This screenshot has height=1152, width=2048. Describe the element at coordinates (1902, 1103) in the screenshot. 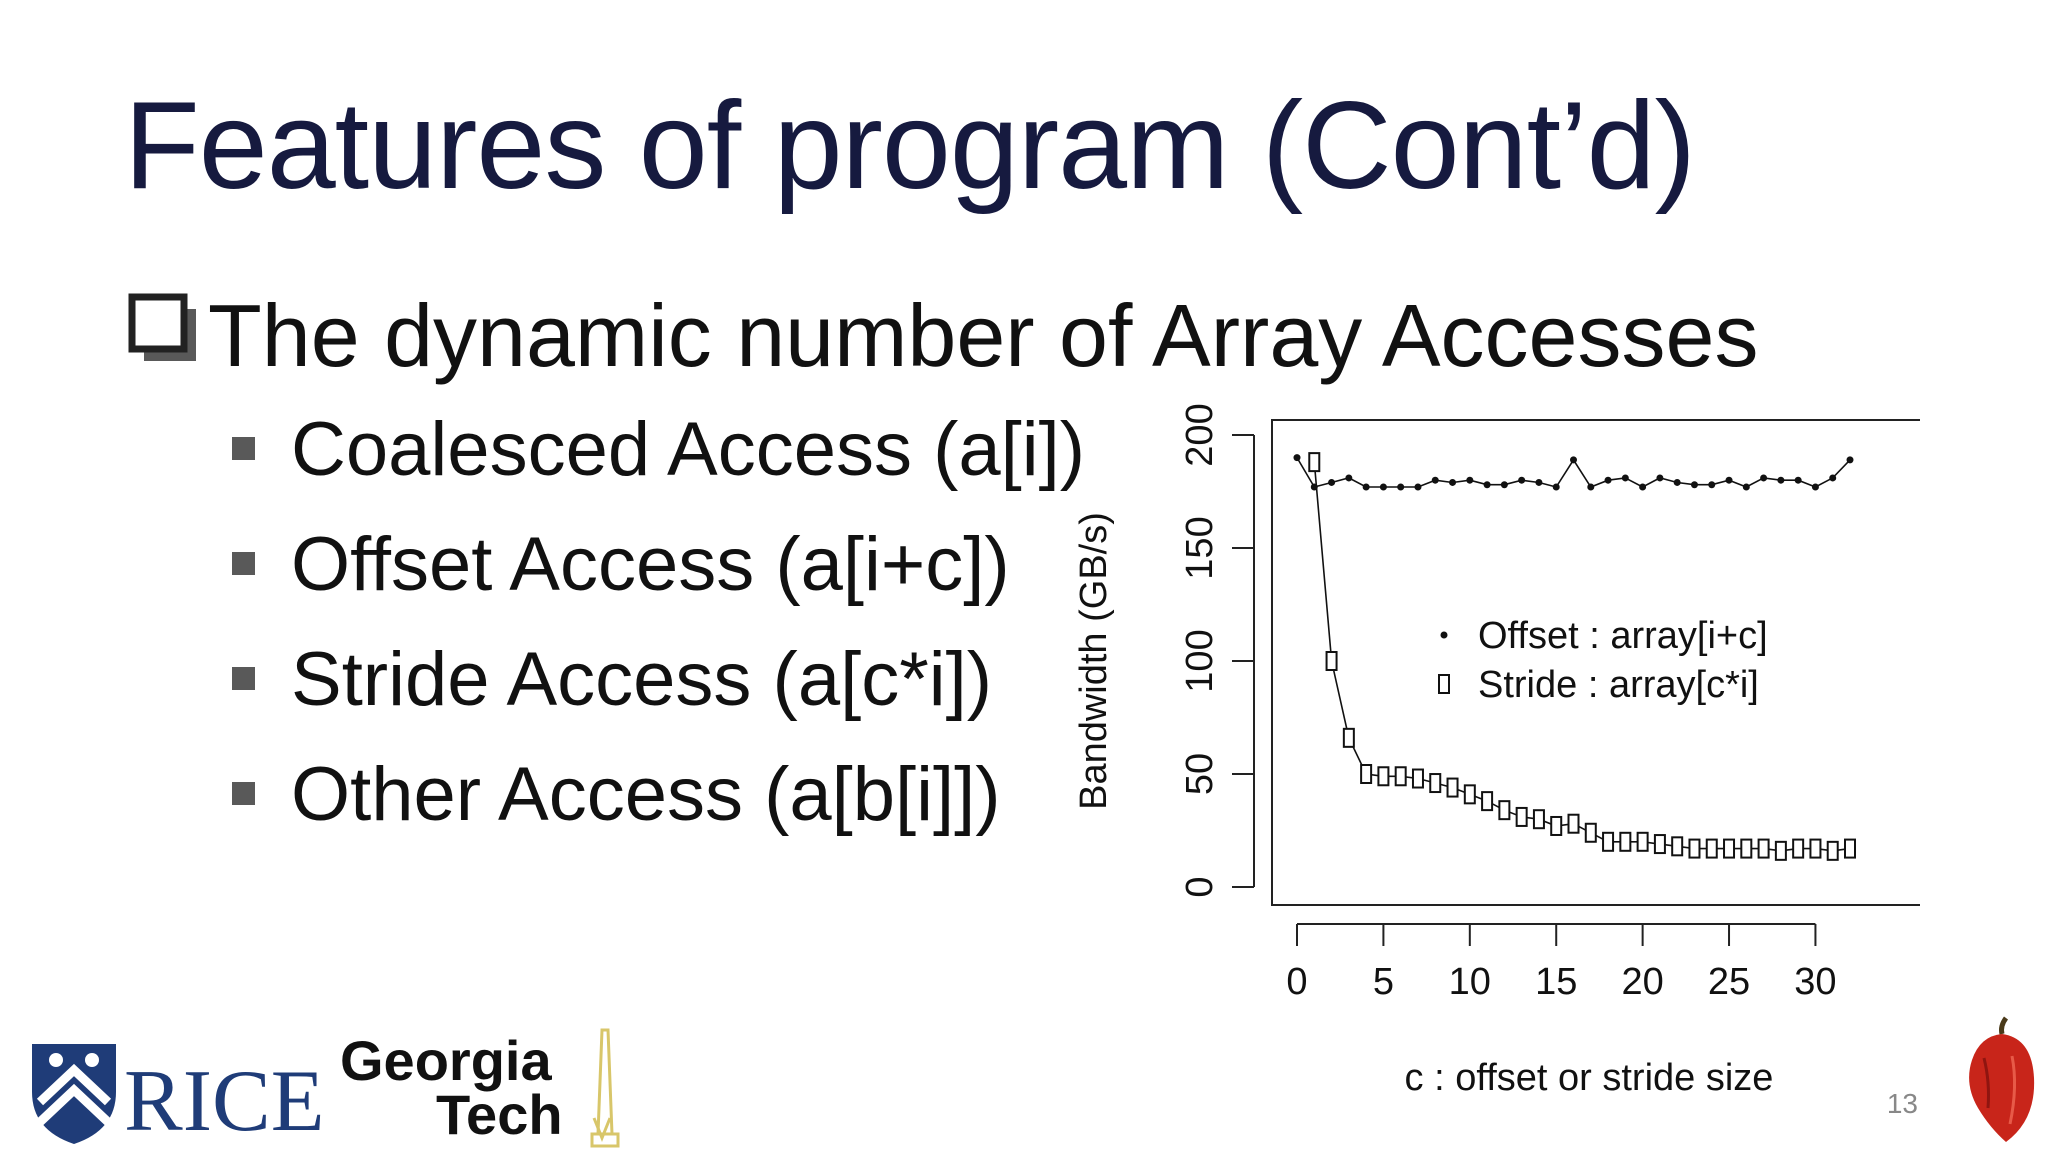

I see `slide-number: 13` at that location.